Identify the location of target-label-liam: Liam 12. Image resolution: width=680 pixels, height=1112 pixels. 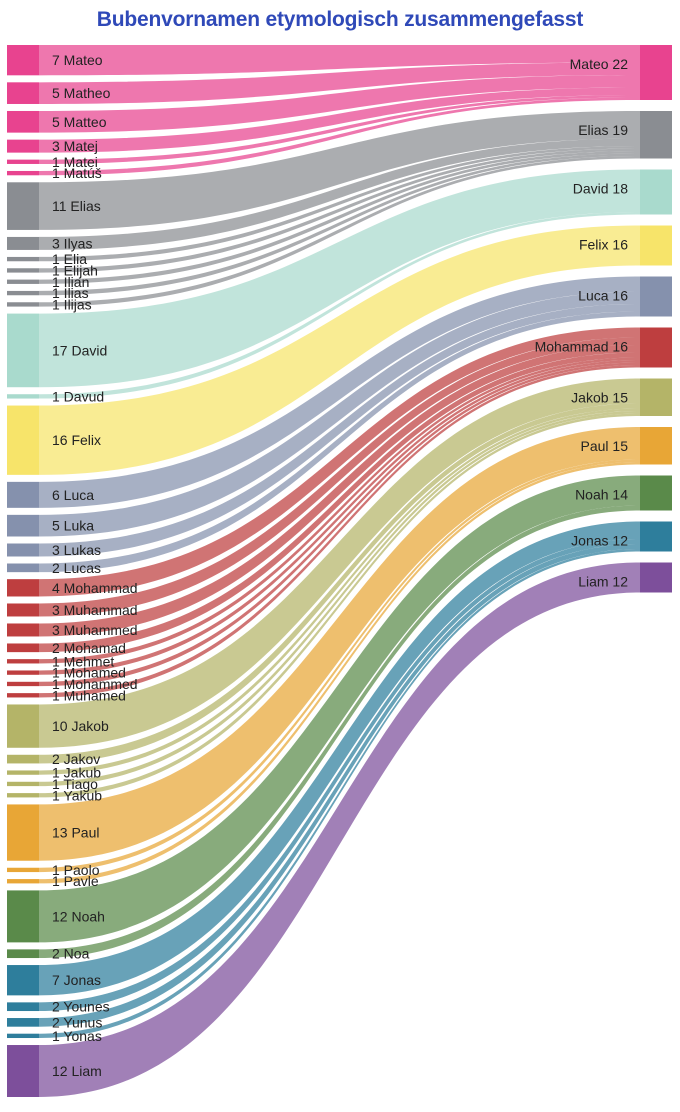
(603, 582).